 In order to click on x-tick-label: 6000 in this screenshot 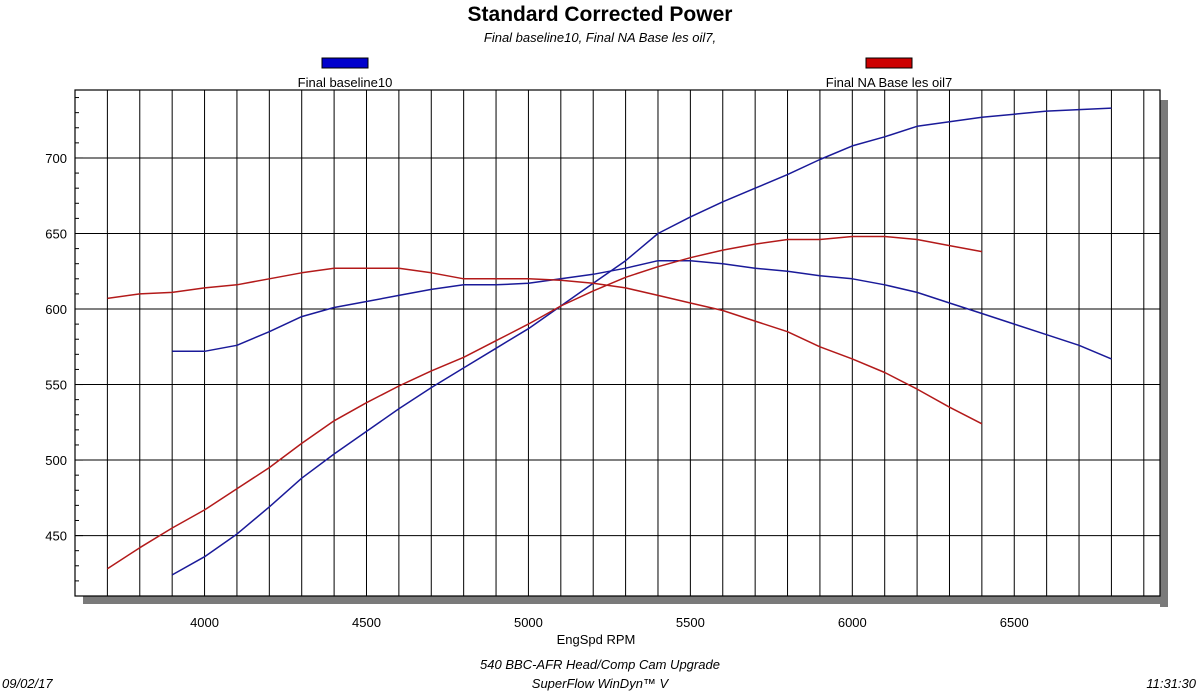, I will do `click(852, 622)`.